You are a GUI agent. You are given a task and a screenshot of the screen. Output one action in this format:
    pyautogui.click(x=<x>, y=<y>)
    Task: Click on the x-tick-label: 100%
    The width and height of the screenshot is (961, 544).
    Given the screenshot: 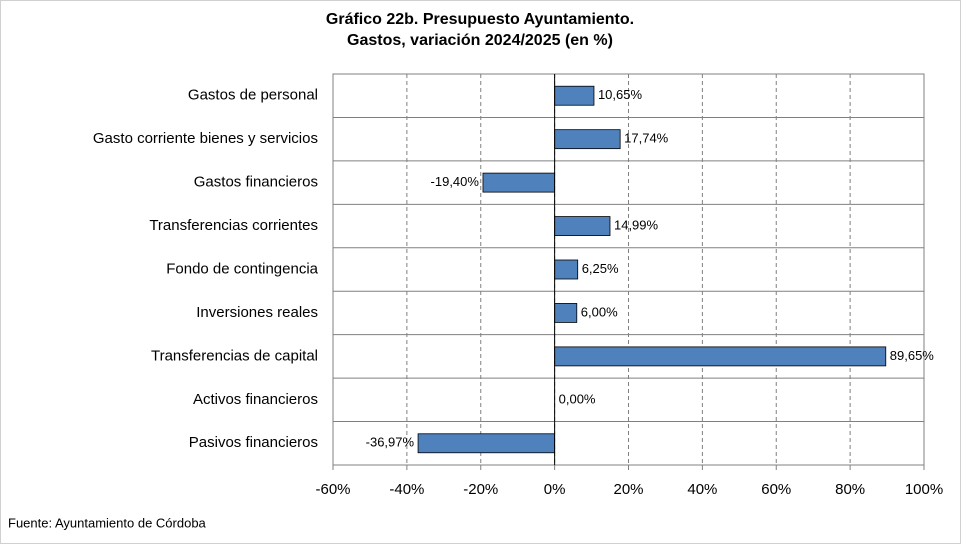 What is the action you would take?
    pyautogui.click(x=924, y=489)
    